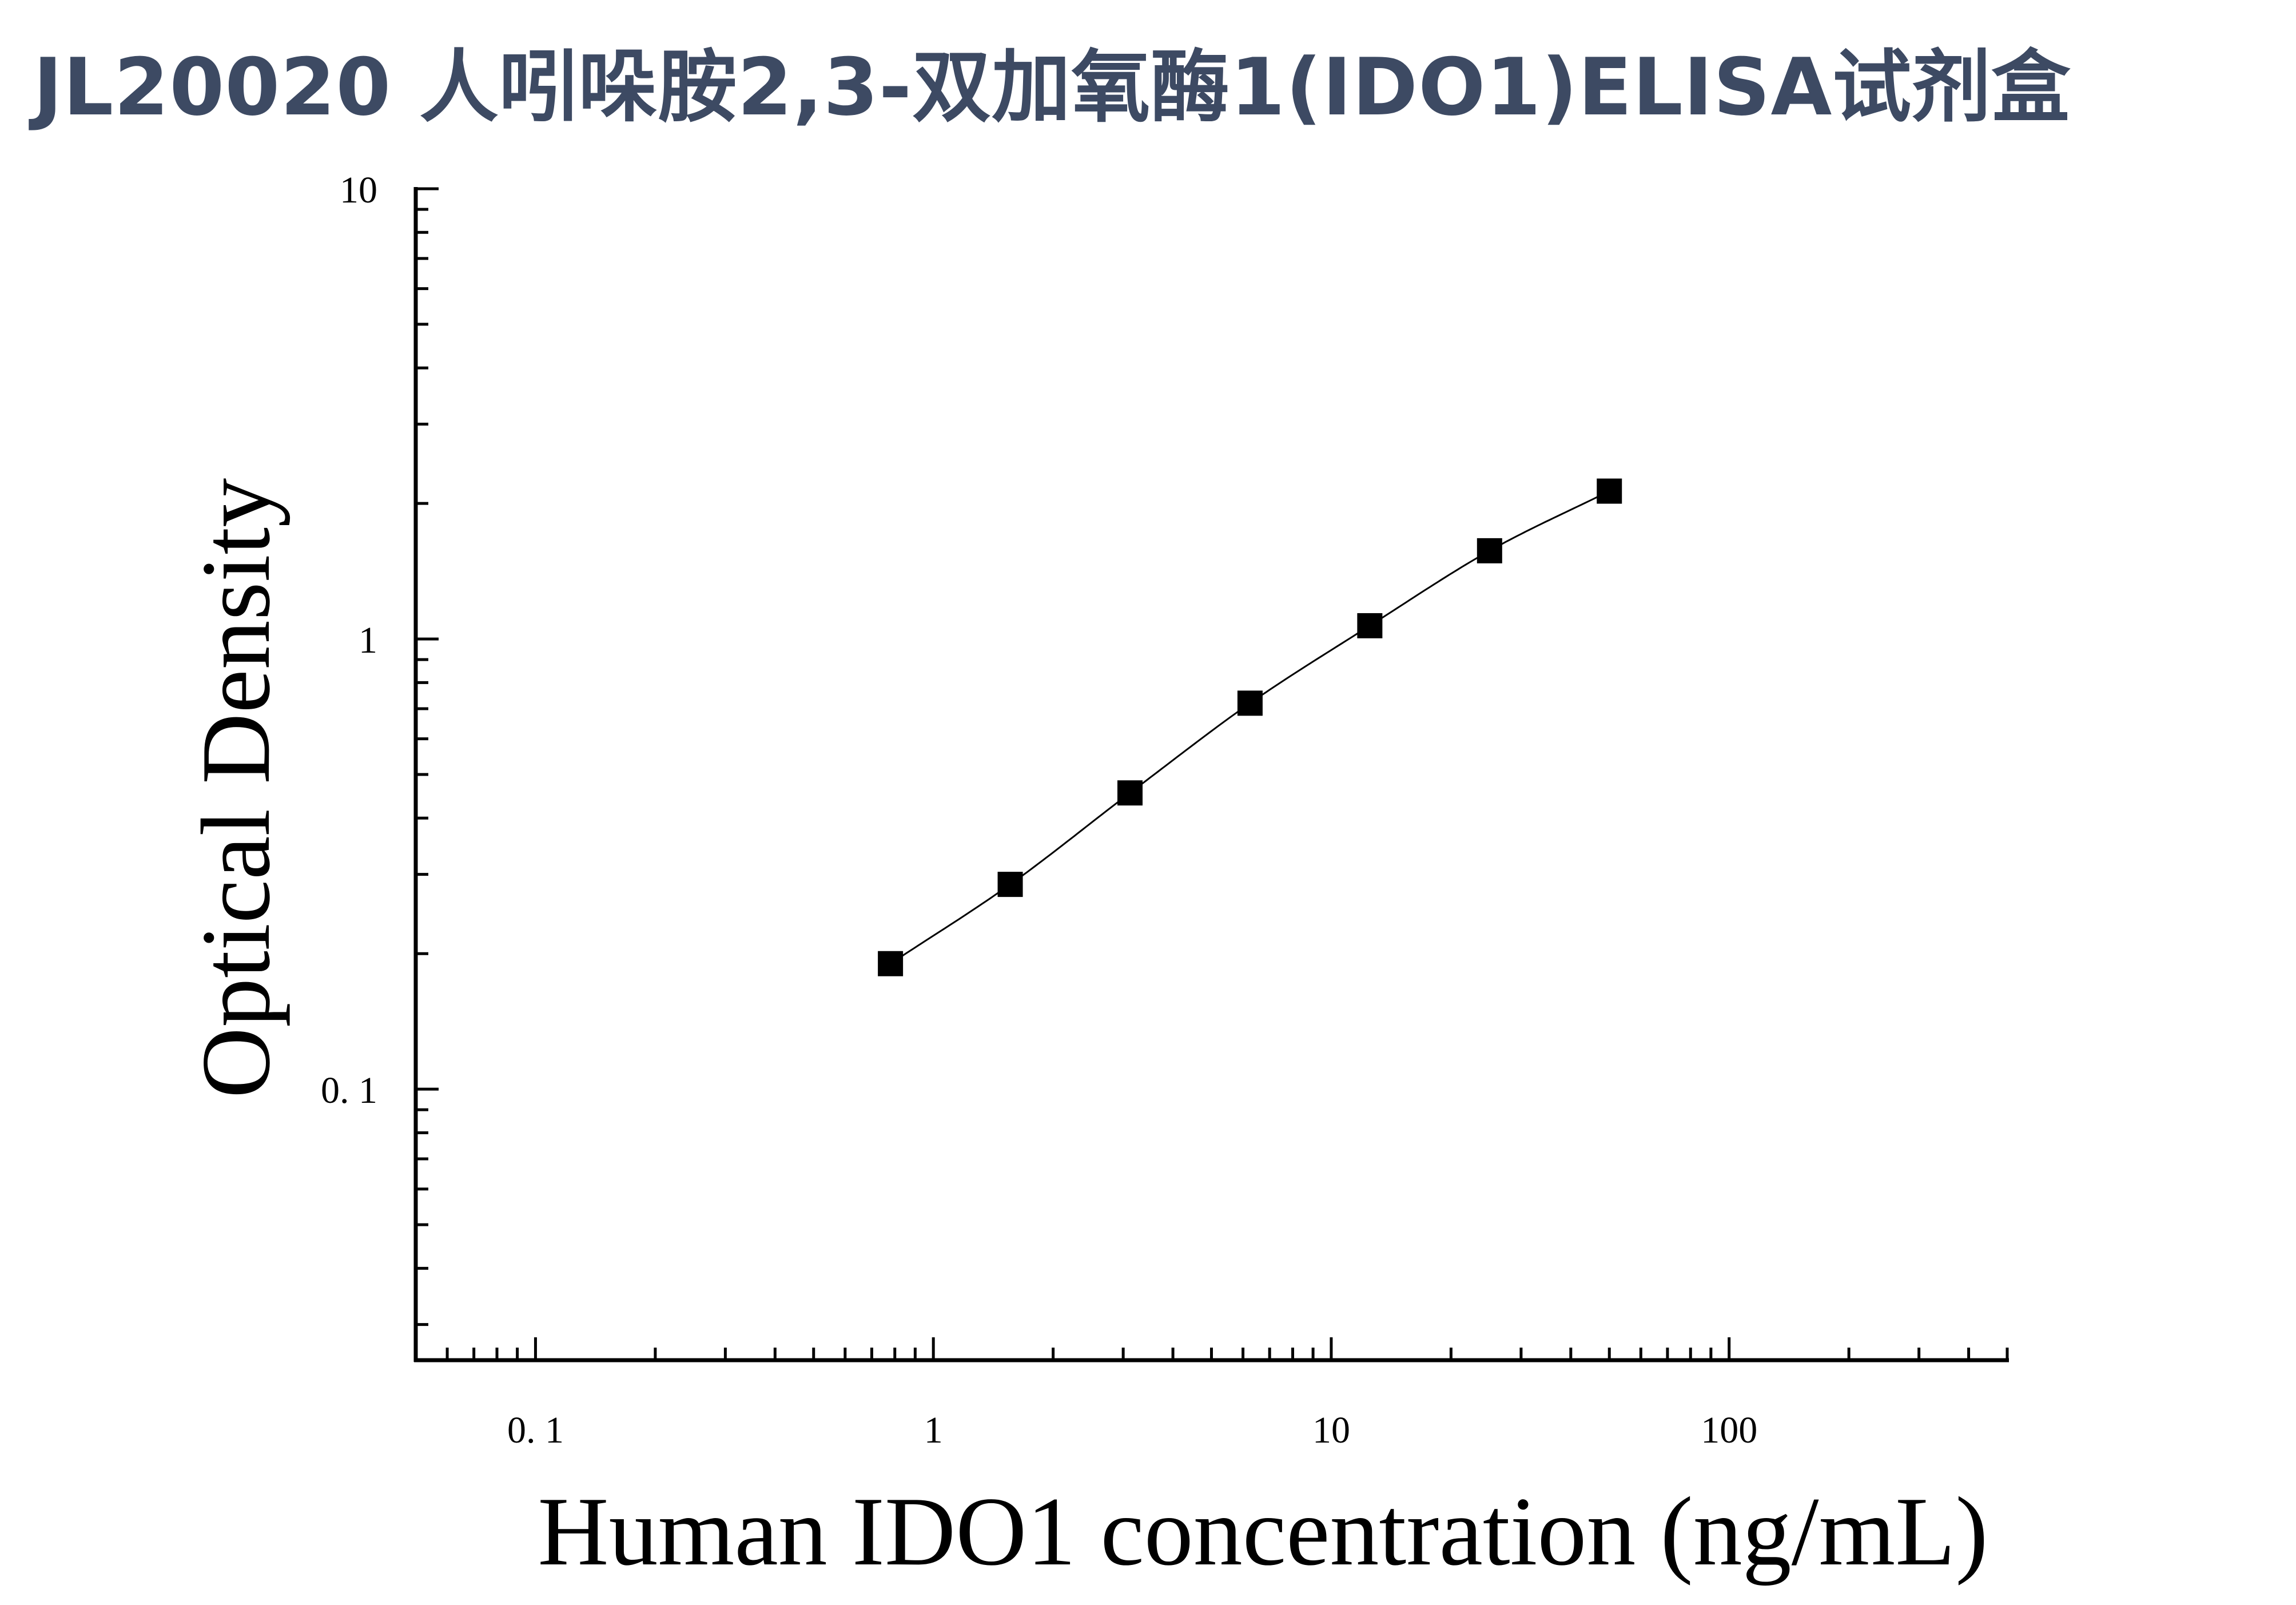 The width and height of the screenshot is (2296, 1605). Describe the element at coordinates (1729, 1430) in the screenshot. I see `x-tick-label: 100` at that location.